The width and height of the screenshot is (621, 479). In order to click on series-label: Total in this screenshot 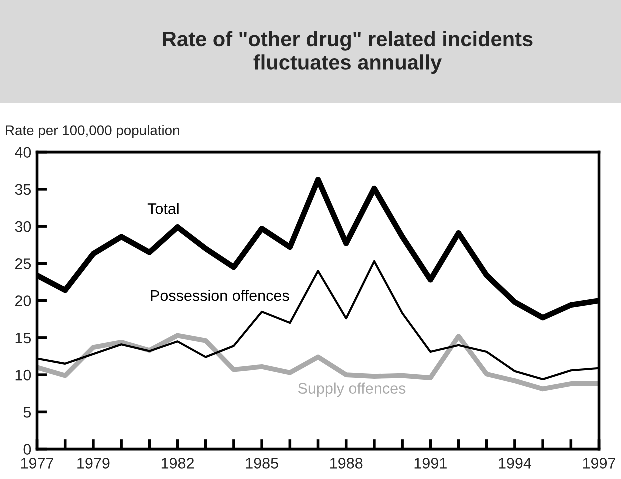, I will do `click(163, 208)`.